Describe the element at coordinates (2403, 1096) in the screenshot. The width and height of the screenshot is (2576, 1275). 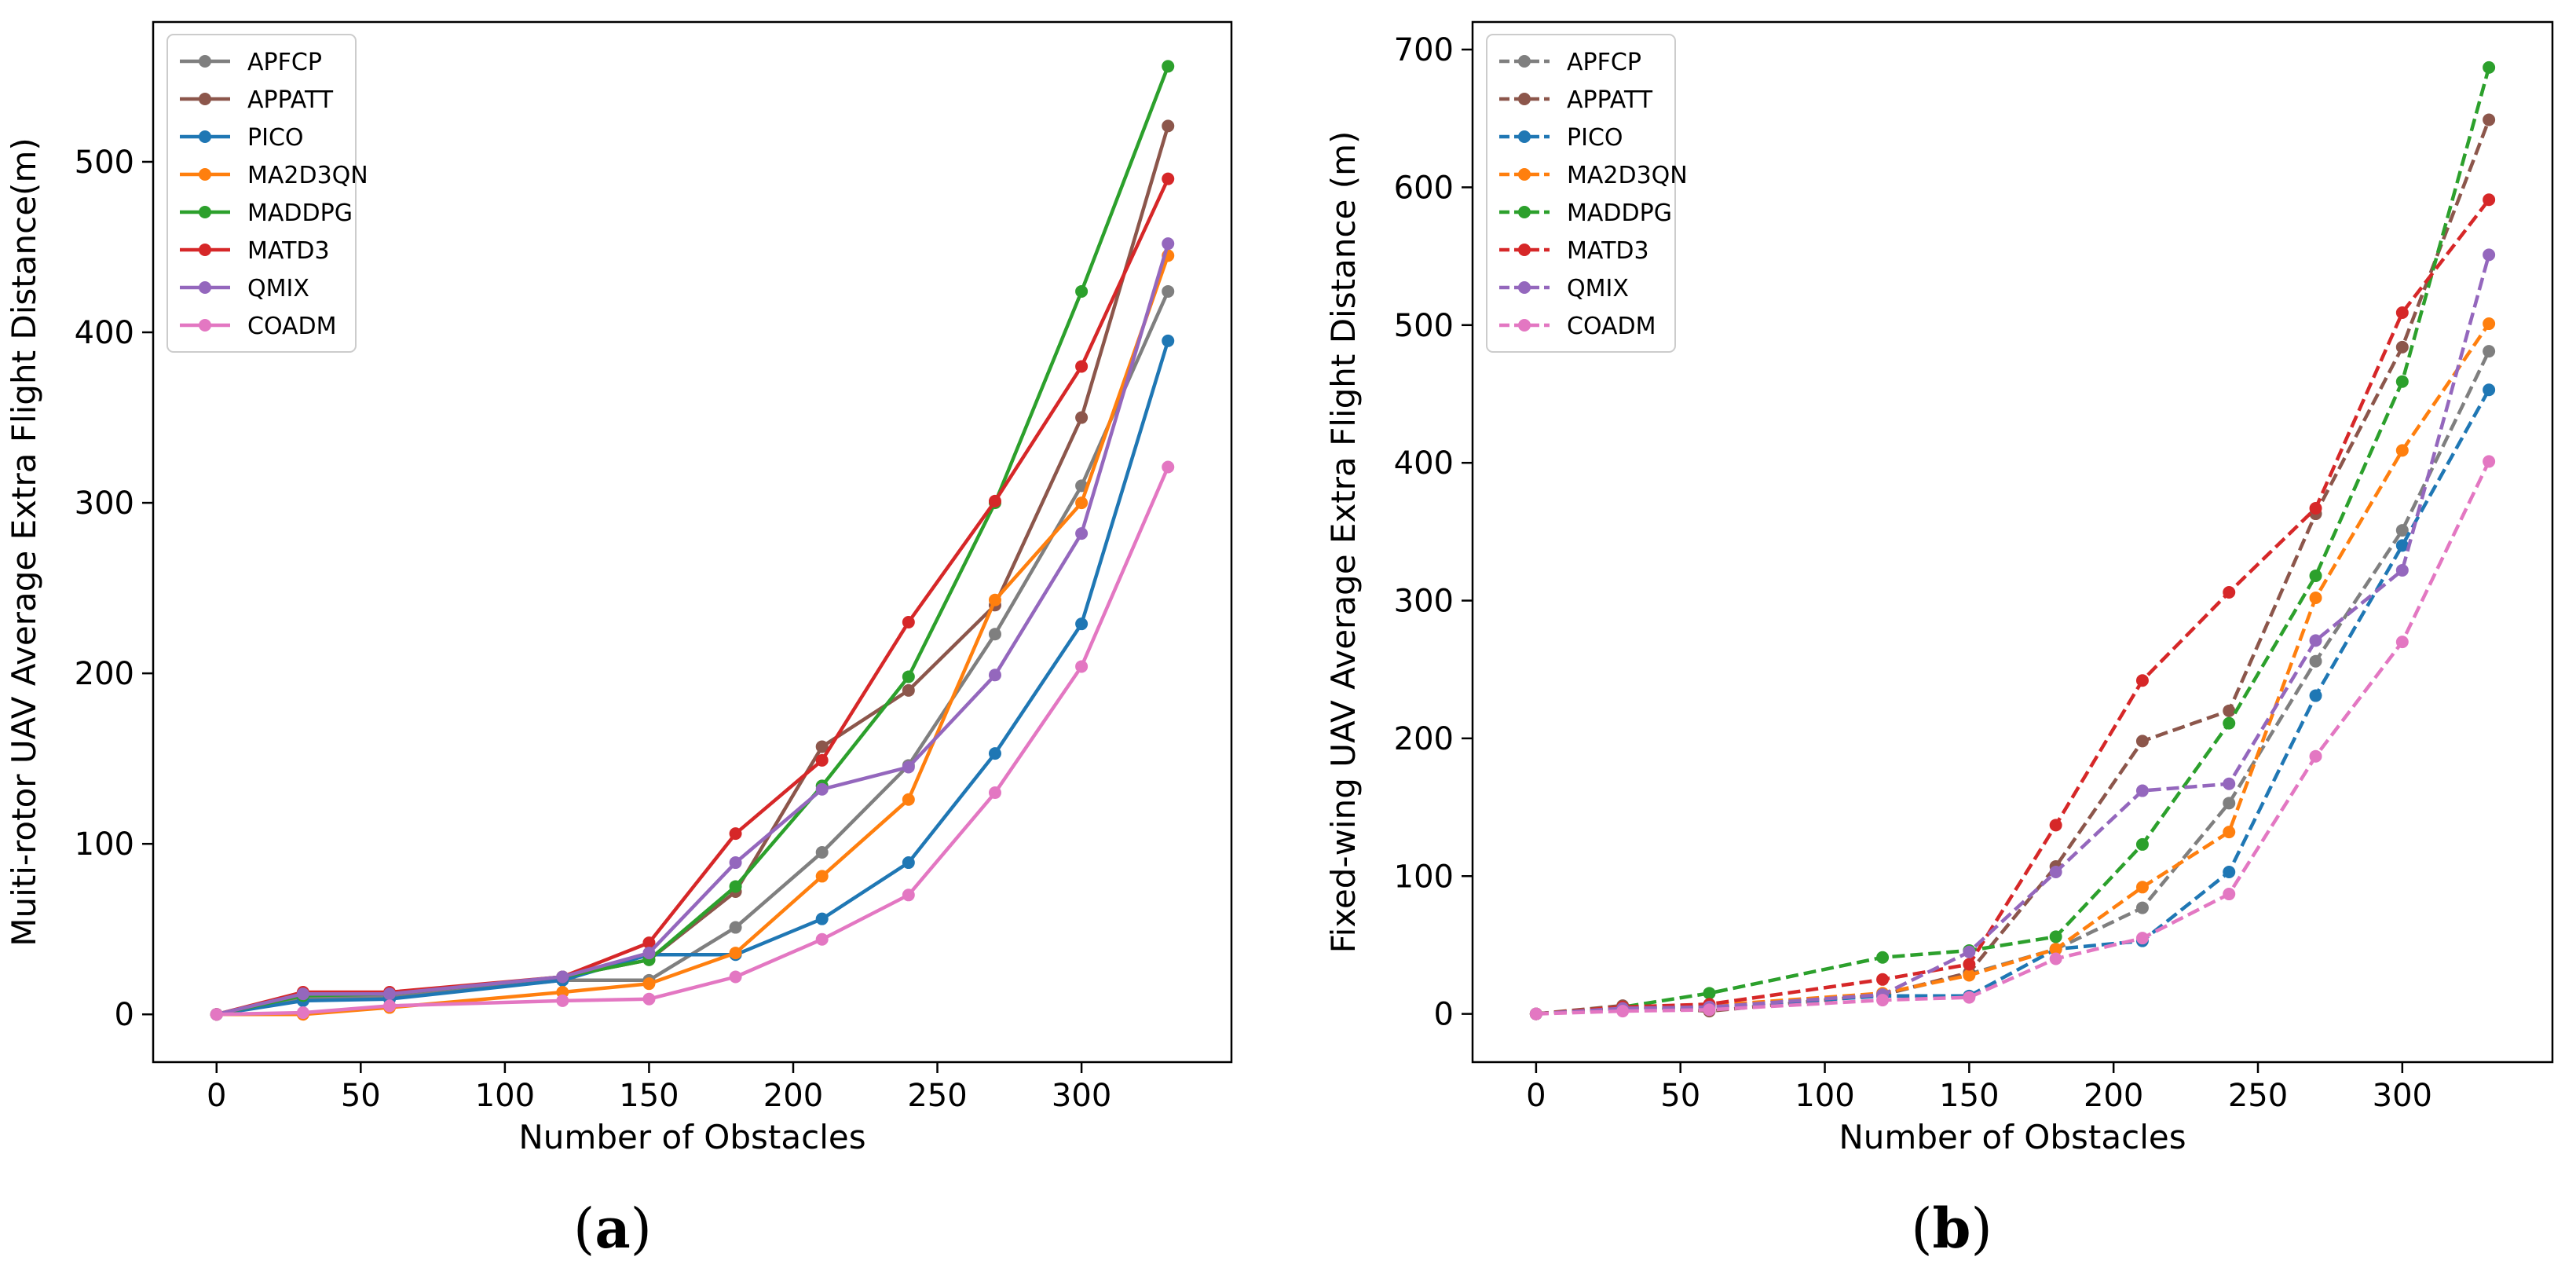
I see `x-tick-label-300: 300` at that location.